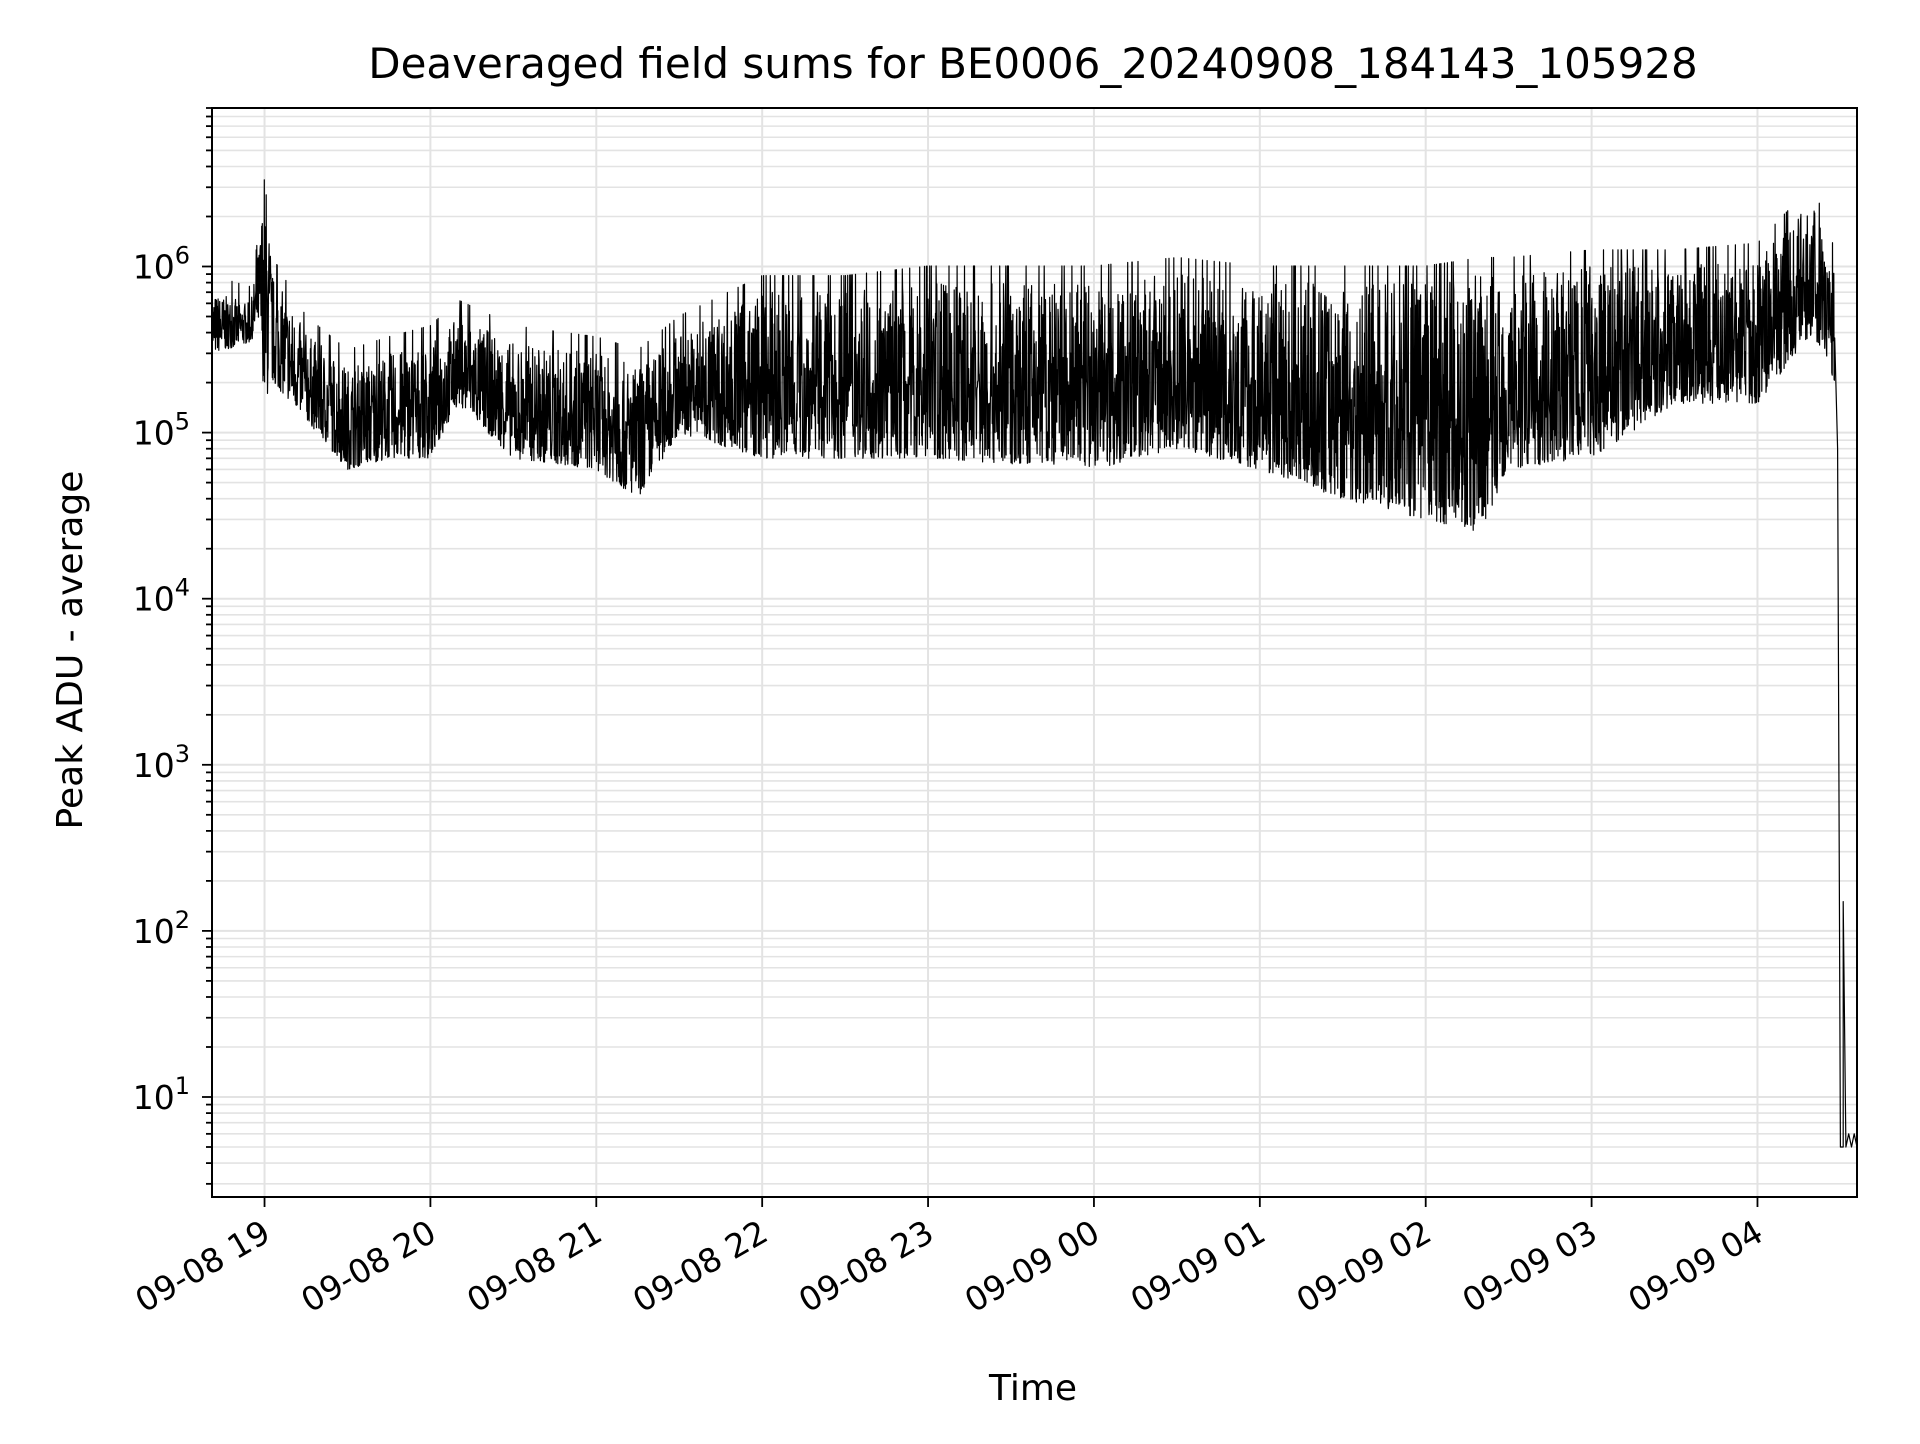 This screenshot has width=1920, height=1444. I want to click on x-tick-label: 09-09 00, so click(1032, 1266).